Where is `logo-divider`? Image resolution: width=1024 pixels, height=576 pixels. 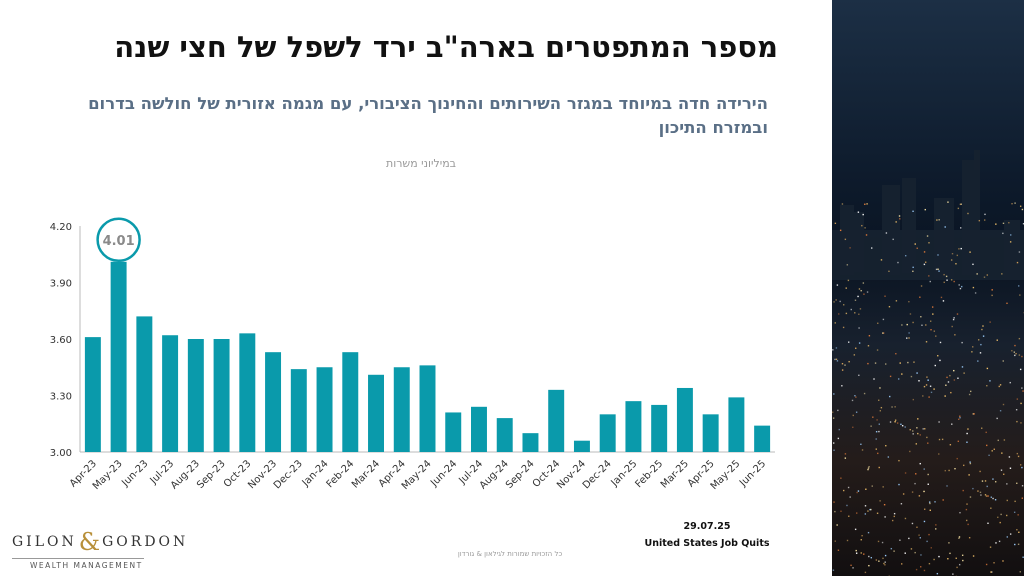
logo-divider is located at coordinates (78, 558).